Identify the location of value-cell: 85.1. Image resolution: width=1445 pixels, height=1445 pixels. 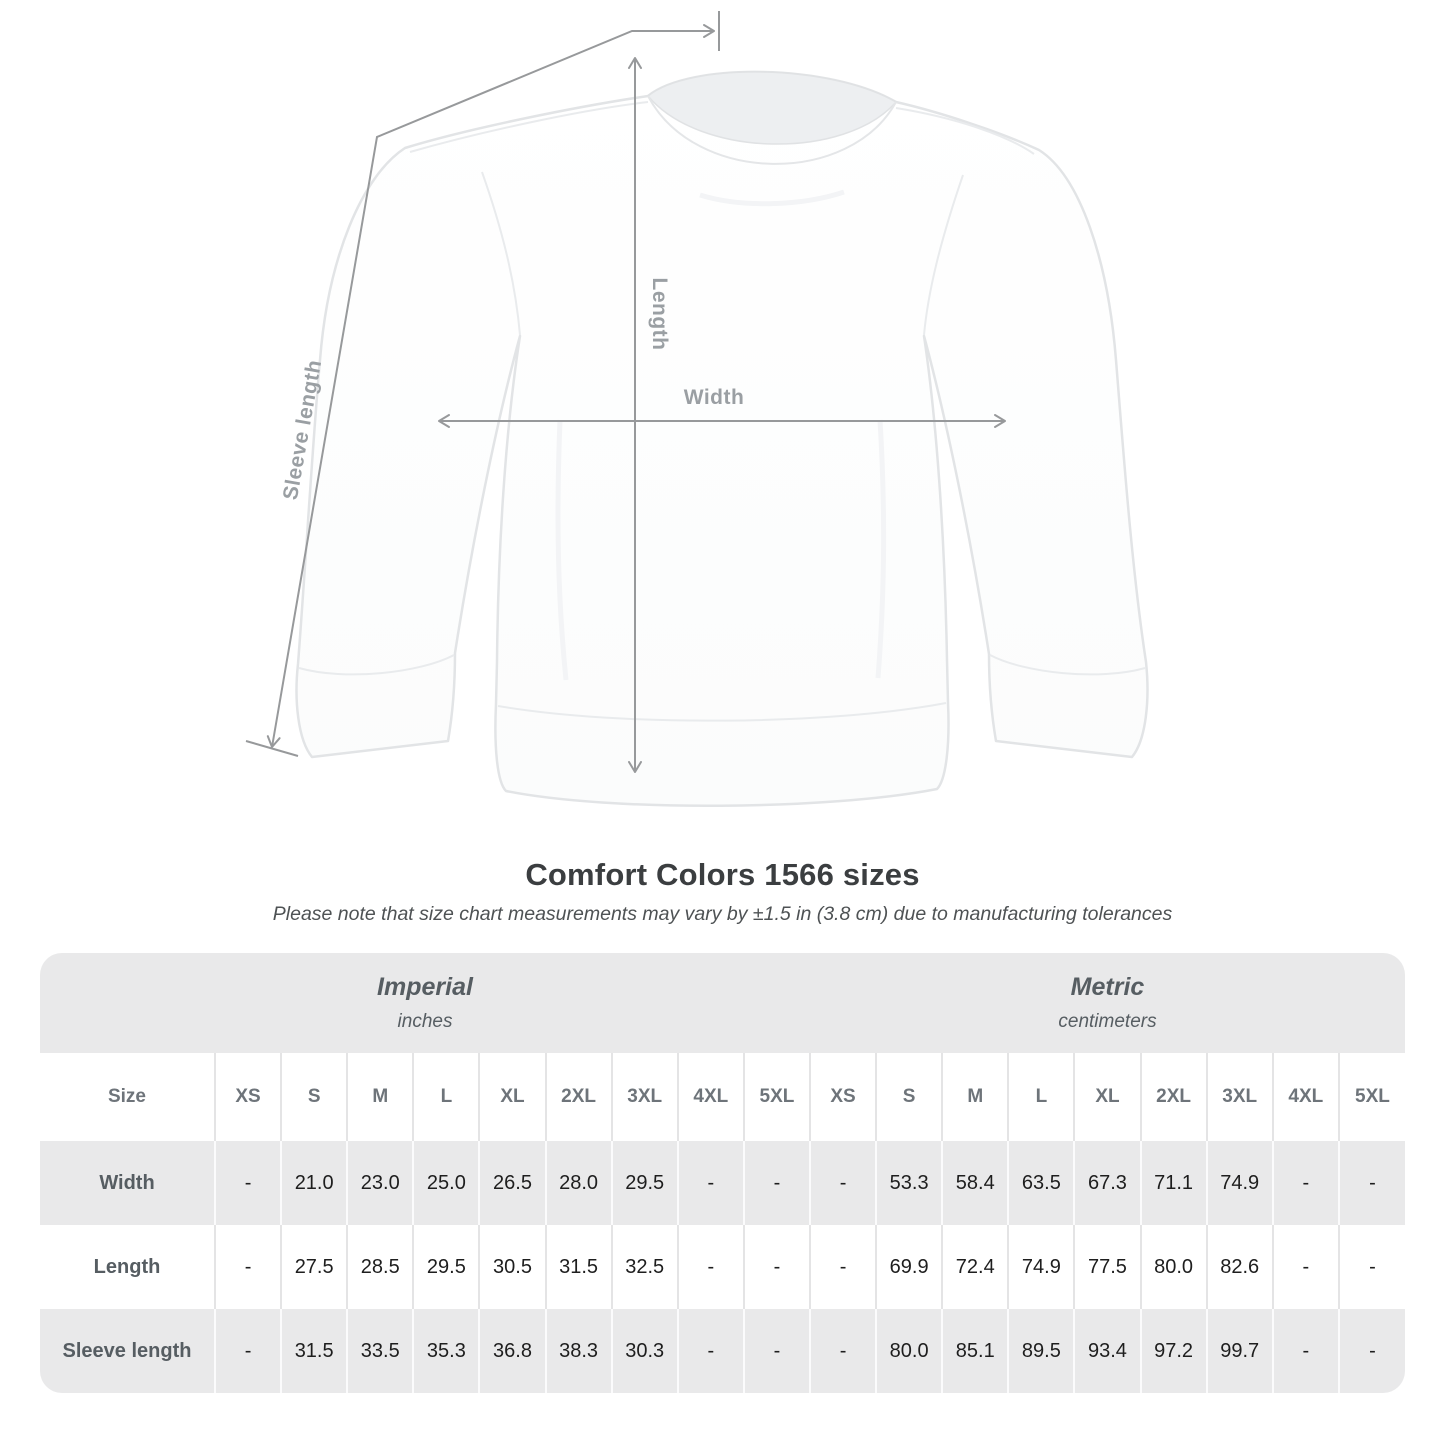
(975, 1351).